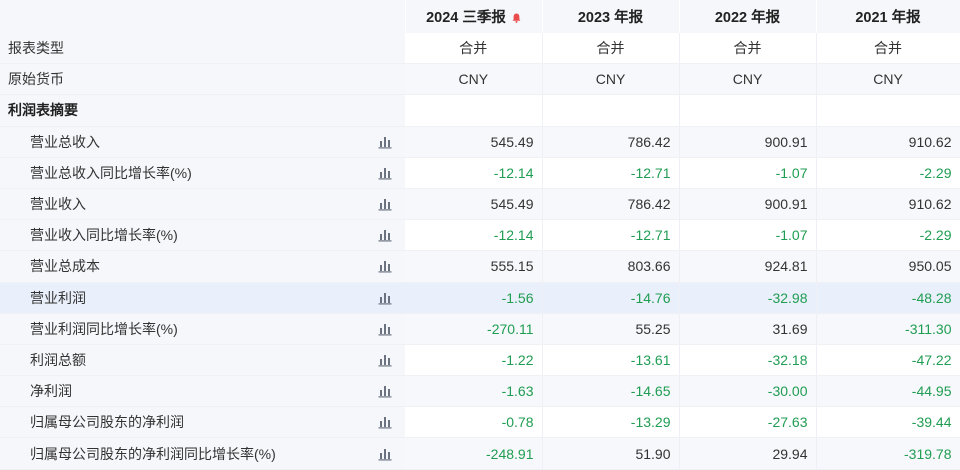  What do you see at coordinates (202, 422) in the screenshot?
I see `row-label-cell: 归属母公司股东的净利润` at bounding box center [202, 422].